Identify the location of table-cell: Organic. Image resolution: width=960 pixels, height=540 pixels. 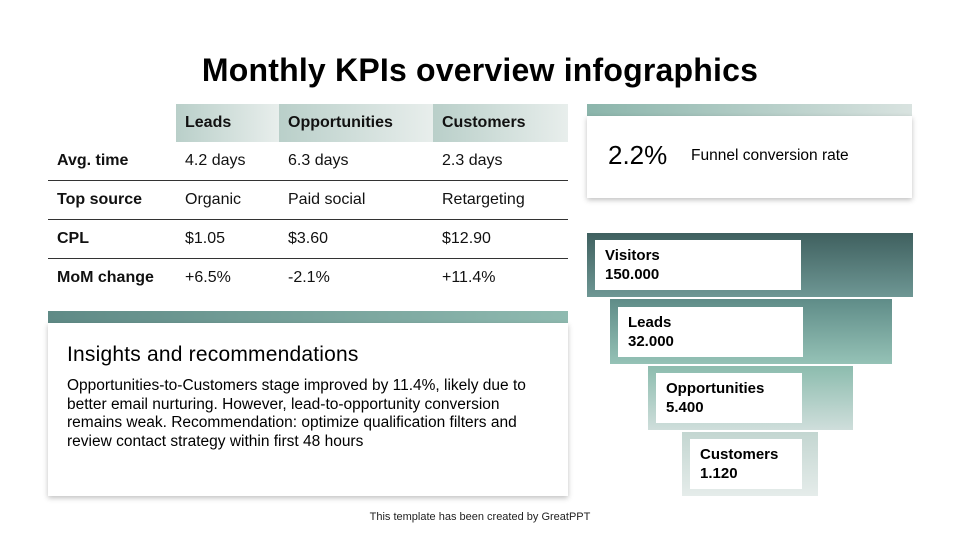
(213, 199).